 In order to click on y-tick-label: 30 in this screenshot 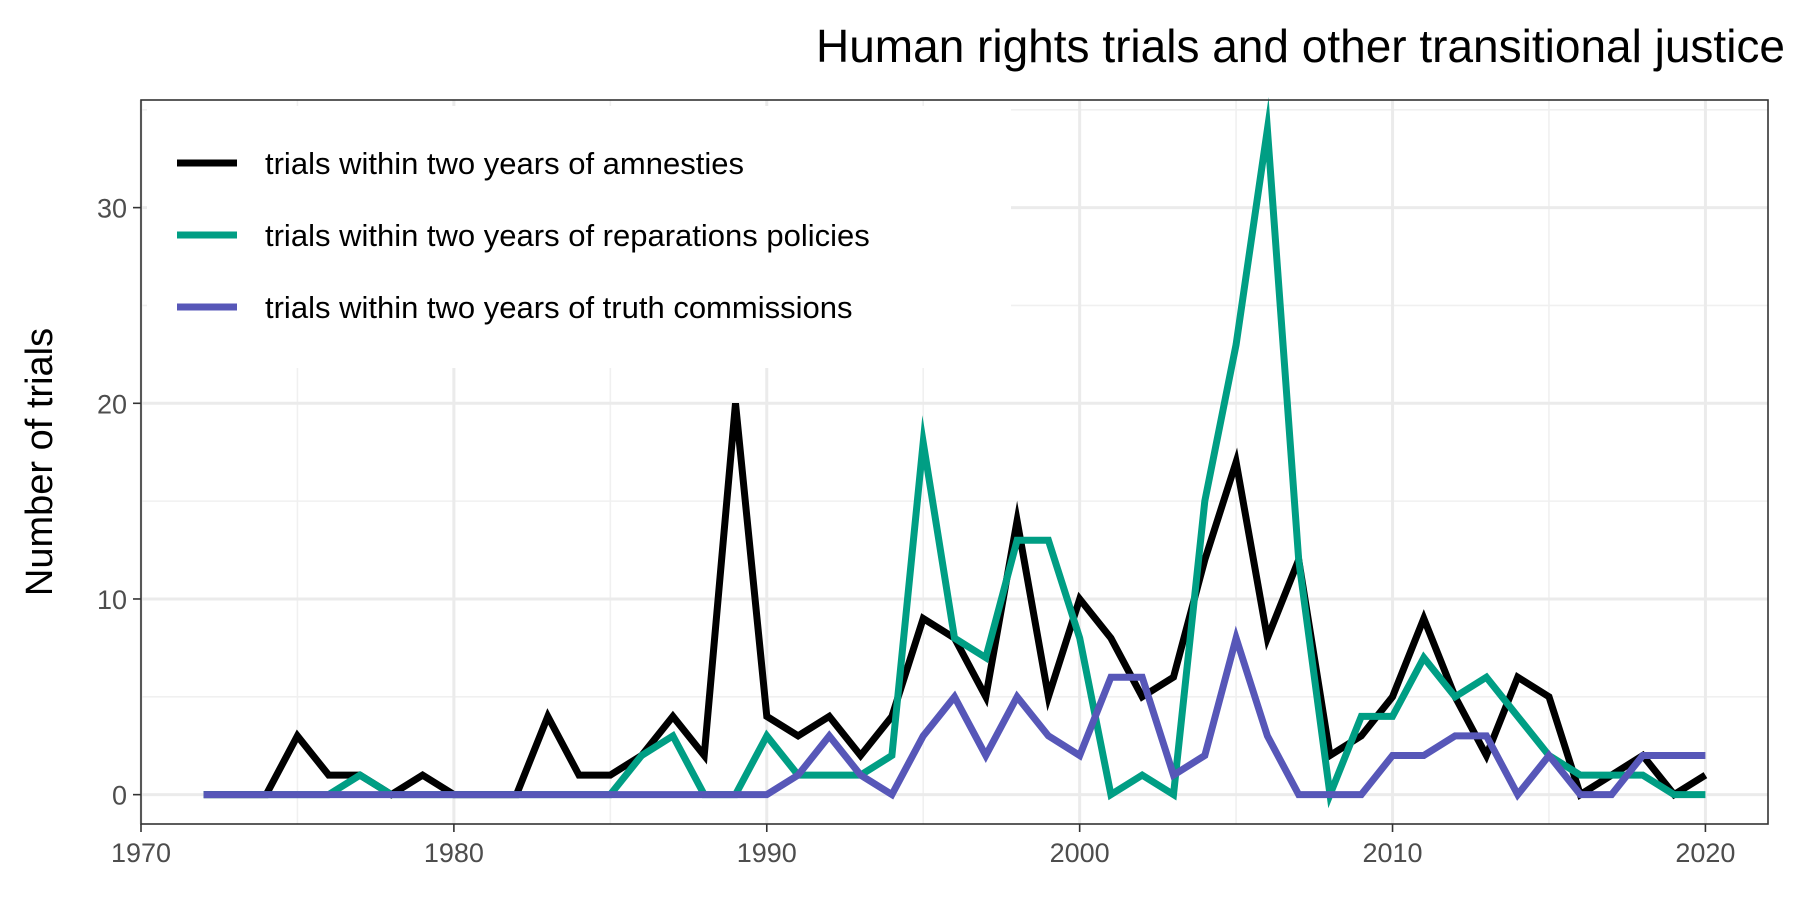, I will do `click(112, 209)`.